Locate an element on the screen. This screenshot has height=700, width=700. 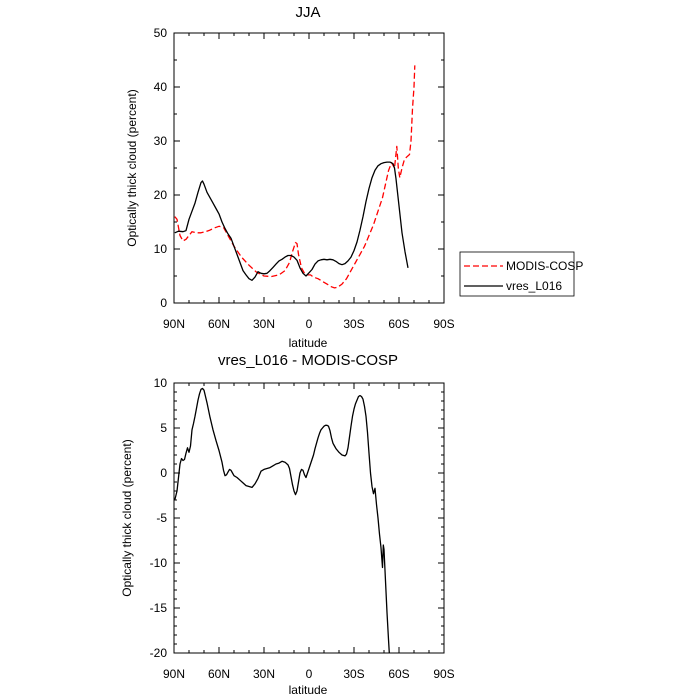
top-series-modis-cosp-line is located at coordinates (295, 177).